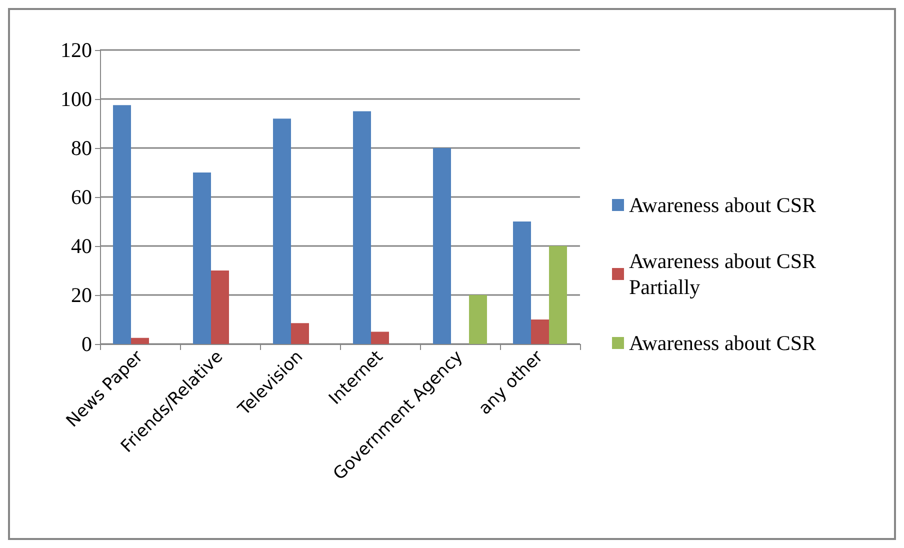  I want to click on y-tick-label: 80, so click(81, 148).